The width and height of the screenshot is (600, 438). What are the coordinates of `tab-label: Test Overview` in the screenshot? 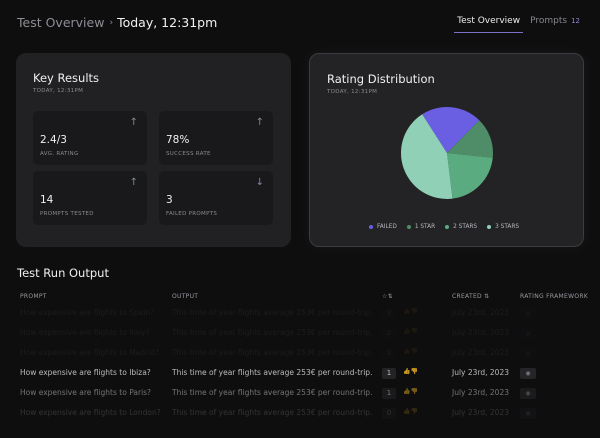 It's located at (489, 21).